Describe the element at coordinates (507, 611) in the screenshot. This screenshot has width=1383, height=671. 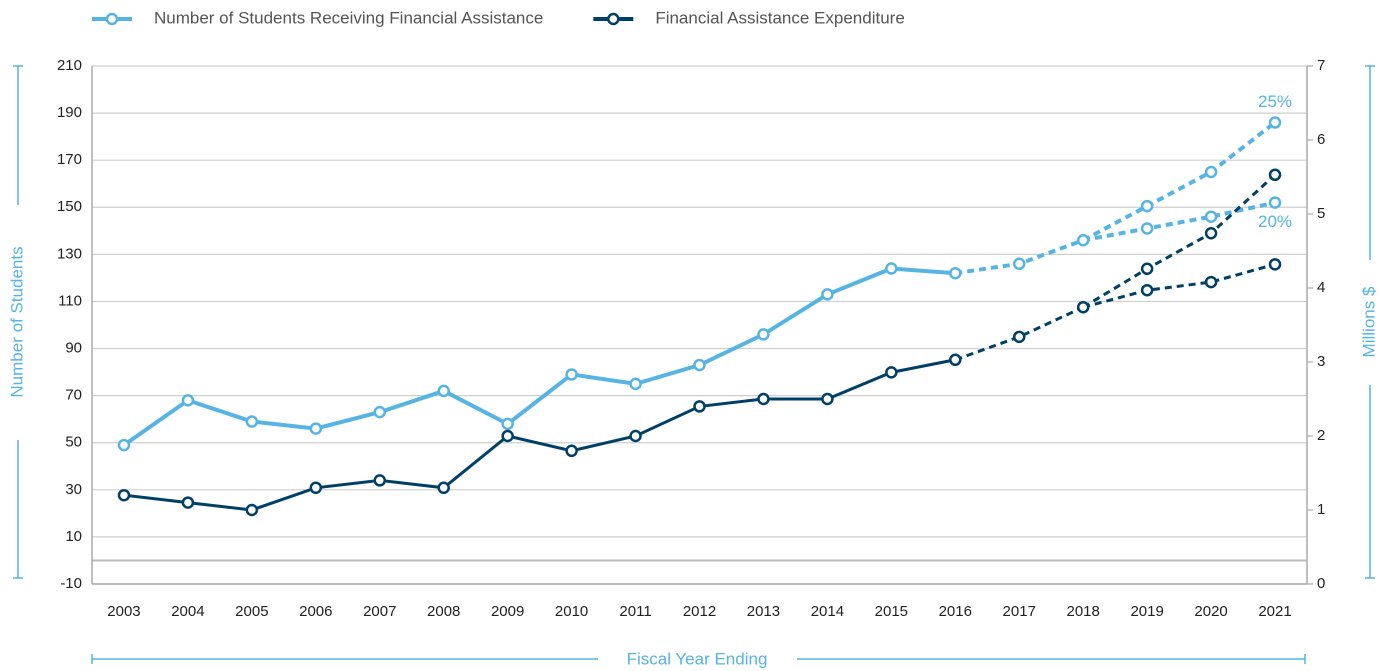
I see `x-tick-label: 2009` at that location.